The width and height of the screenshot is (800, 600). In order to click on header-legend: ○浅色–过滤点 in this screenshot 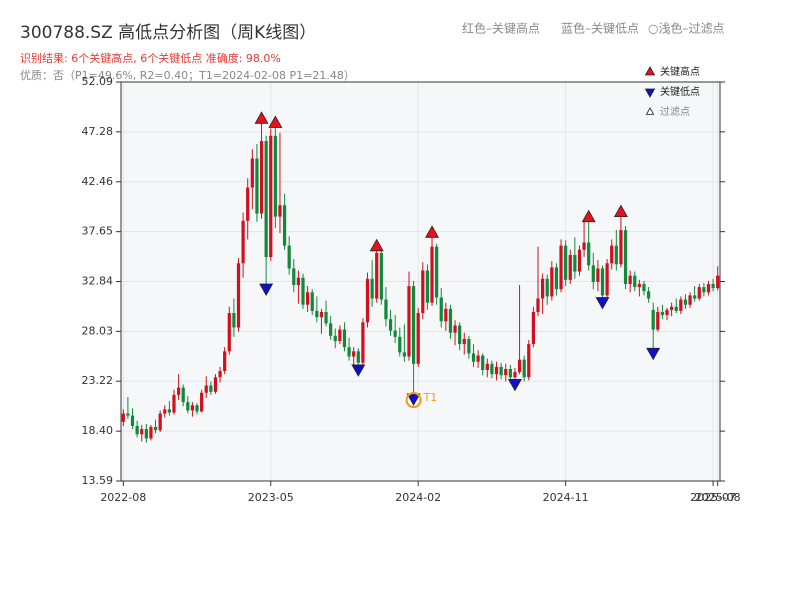, I will do `click(686, 29)`.